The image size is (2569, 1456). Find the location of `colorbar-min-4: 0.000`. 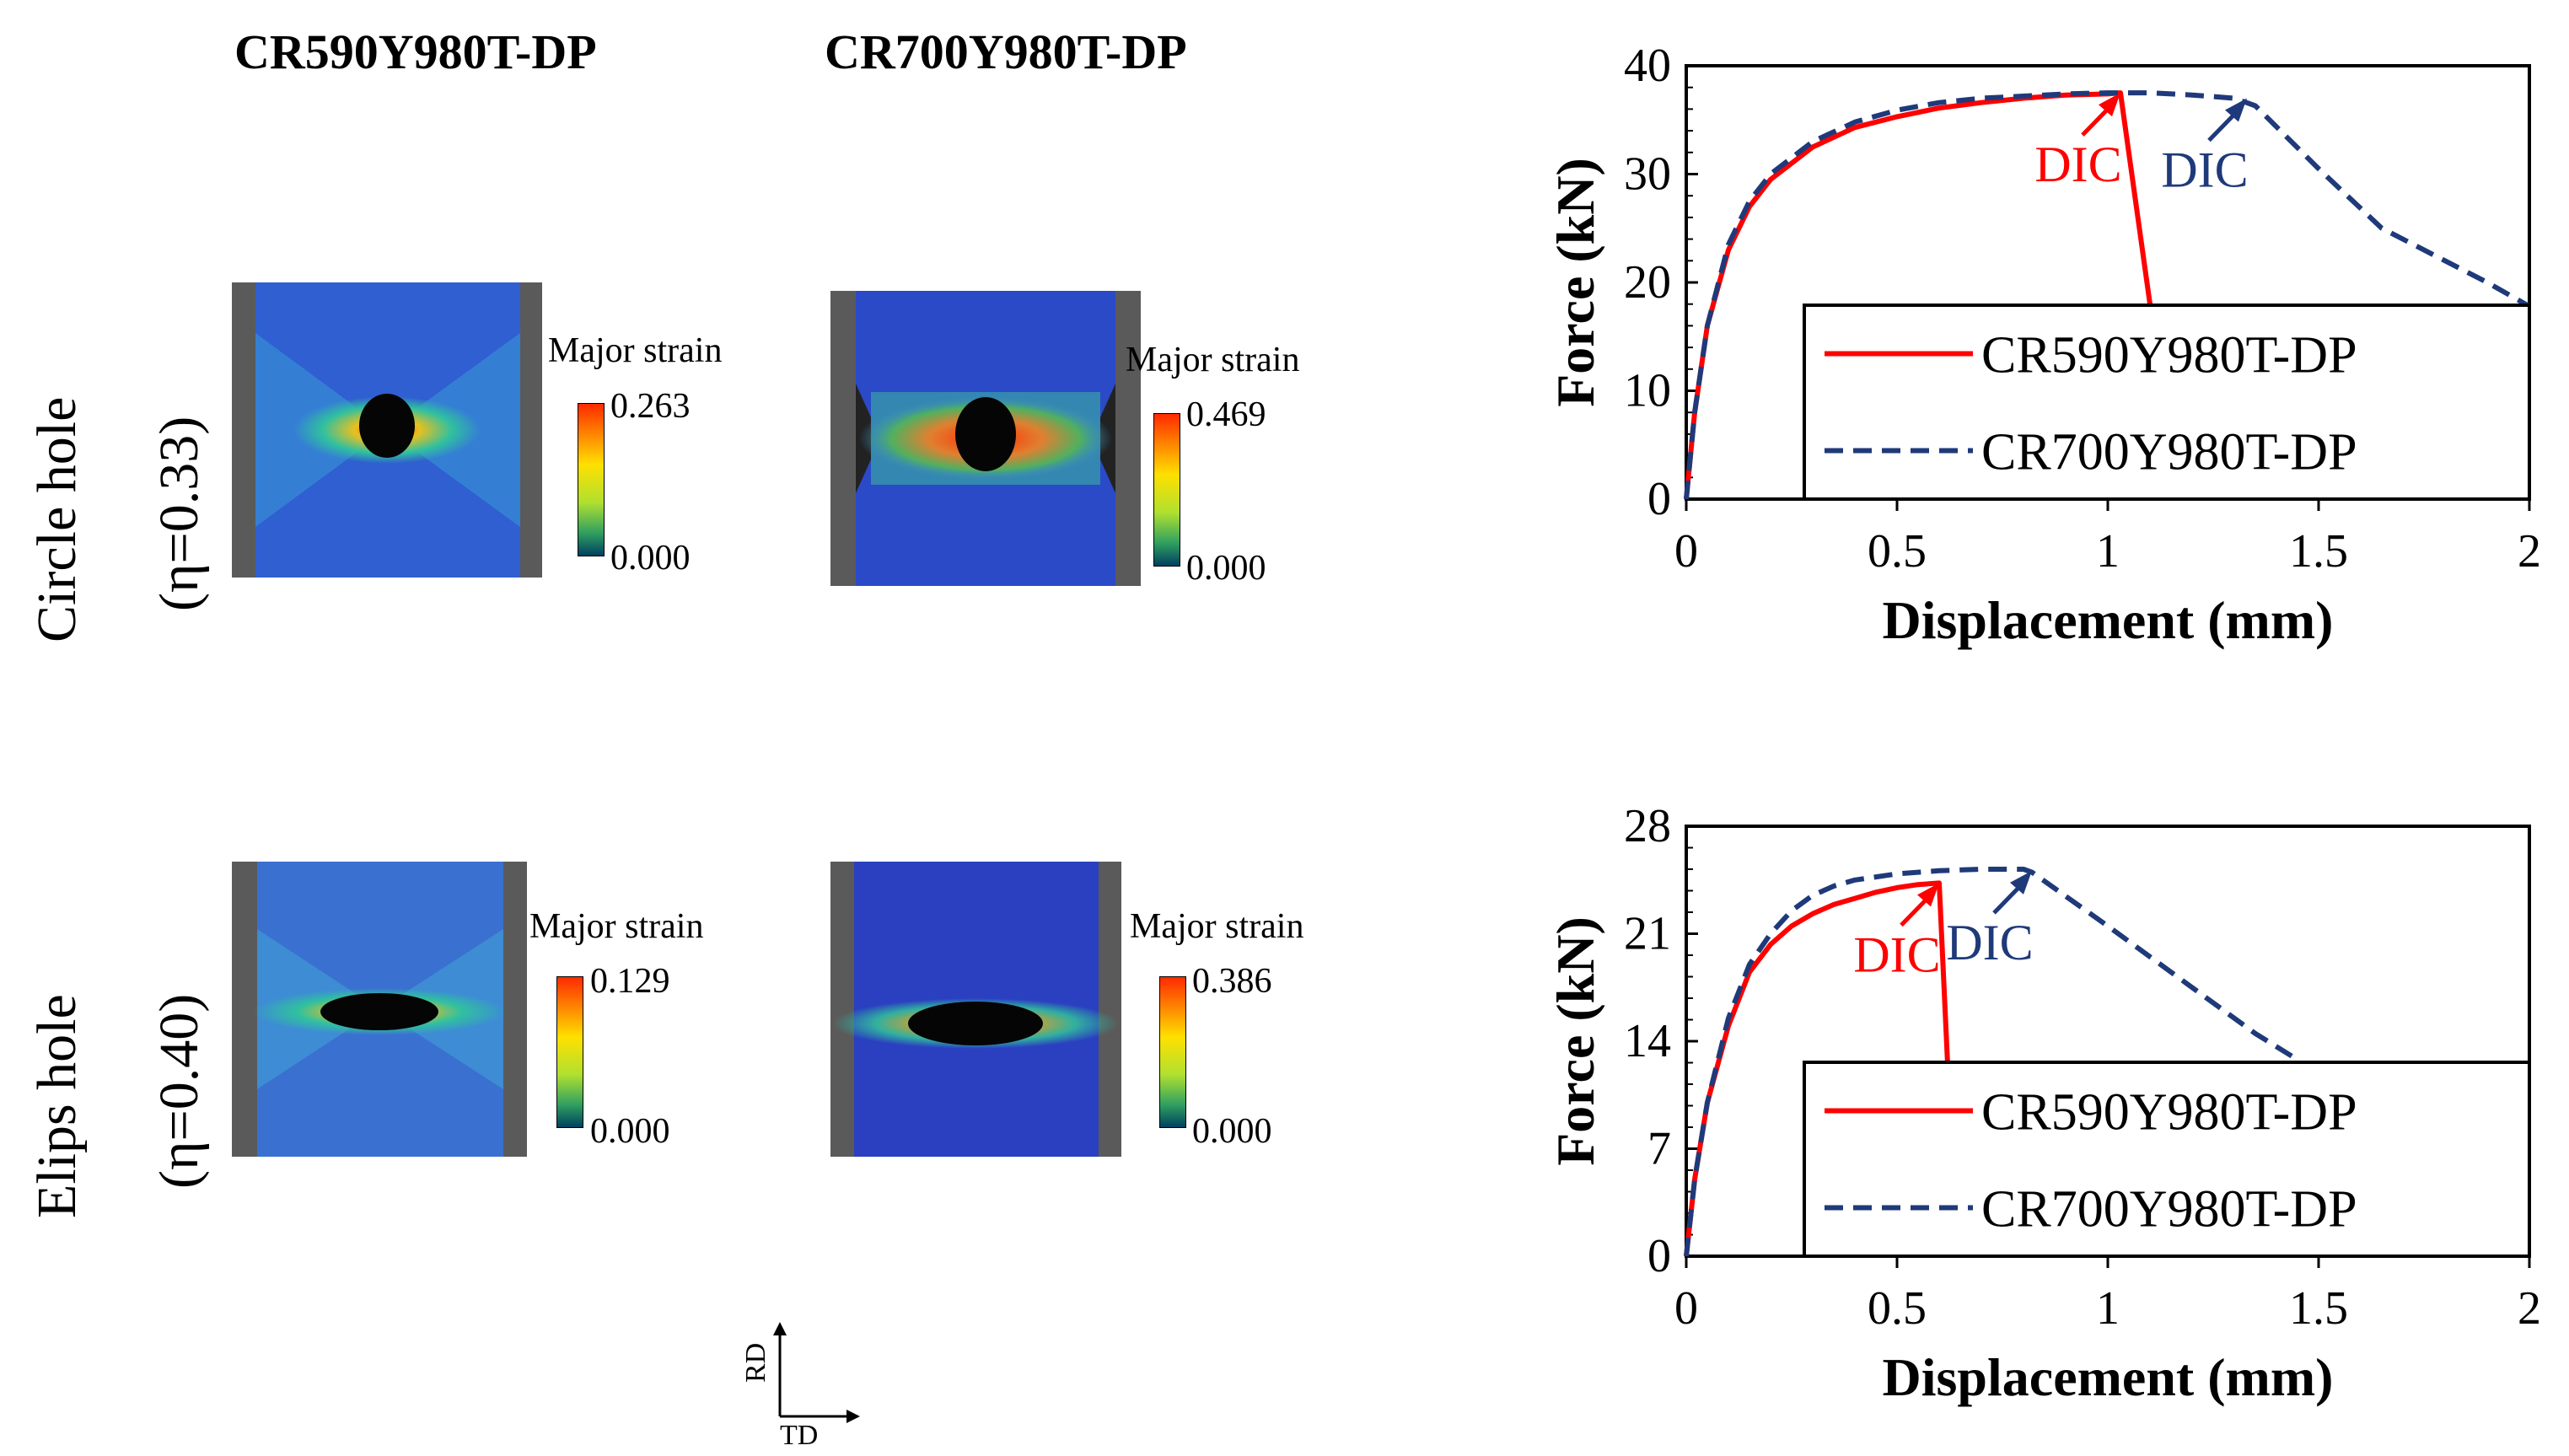

colorbar-min-4: 0.000 is located at coordinates (1232, 1131).